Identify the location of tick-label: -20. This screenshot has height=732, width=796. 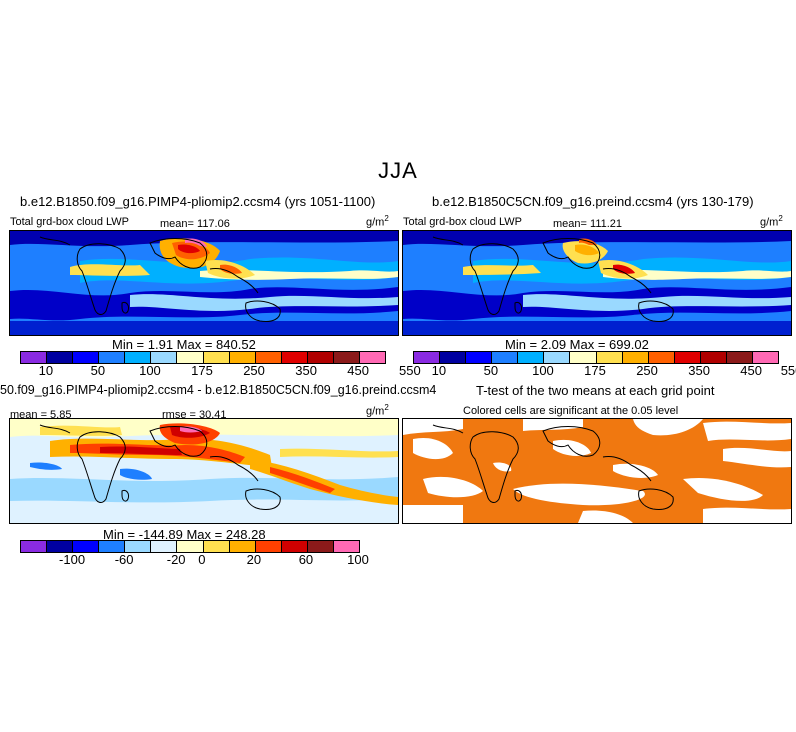
(176, 559).